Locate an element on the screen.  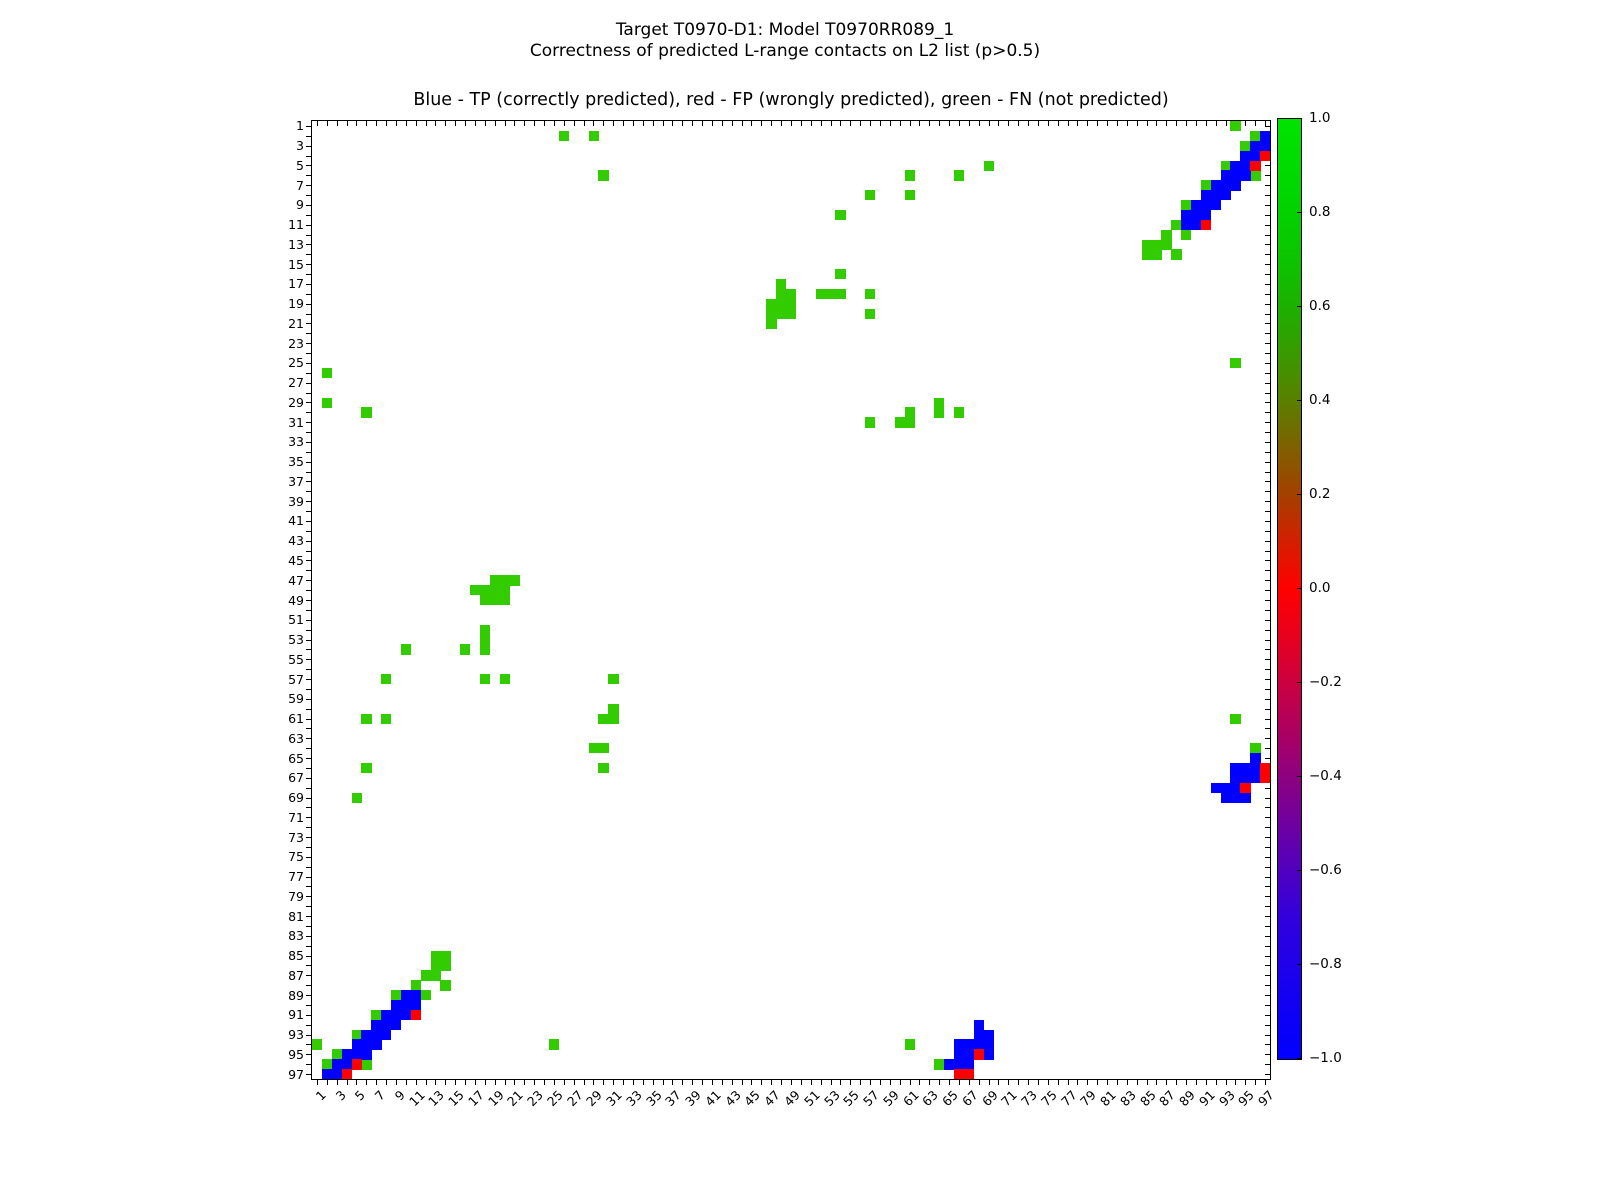
y-axis-label: 79 is located at coordinates (296, 896).